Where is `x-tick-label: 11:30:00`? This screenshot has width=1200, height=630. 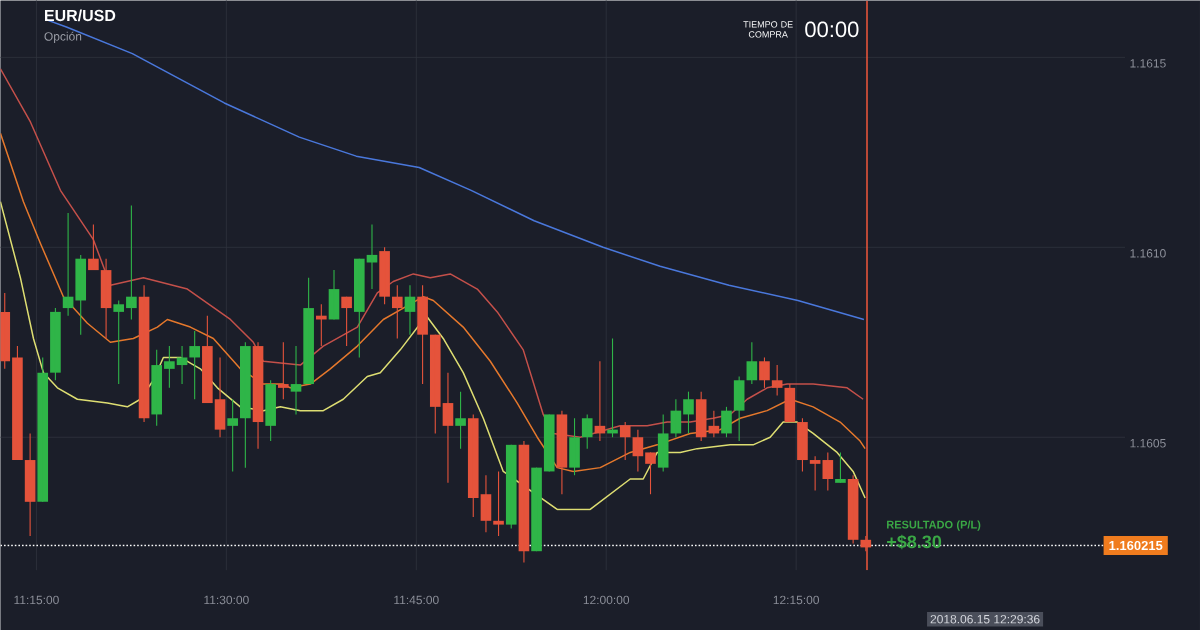
x-tick-label: 11:30:00 is located at coordinates (226, 600).